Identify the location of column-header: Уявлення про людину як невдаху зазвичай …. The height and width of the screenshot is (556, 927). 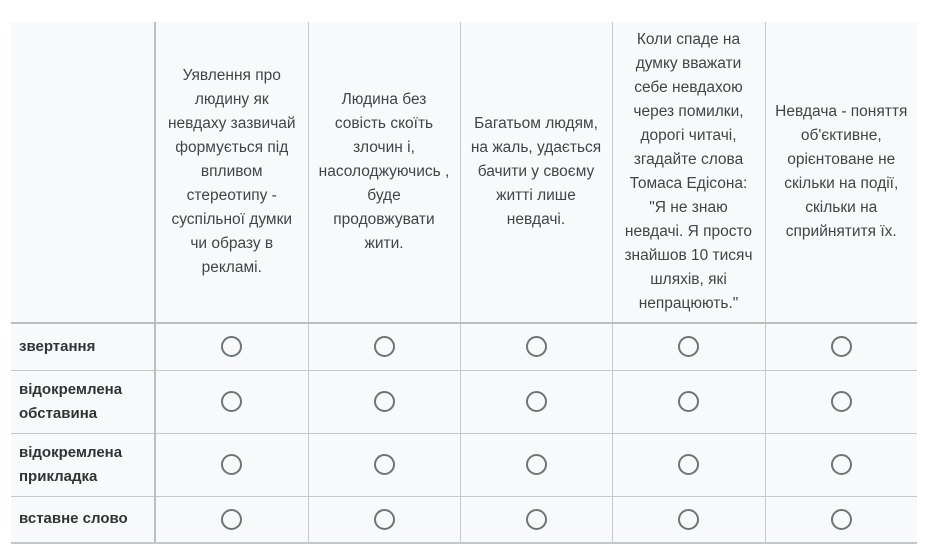
(231, 173).